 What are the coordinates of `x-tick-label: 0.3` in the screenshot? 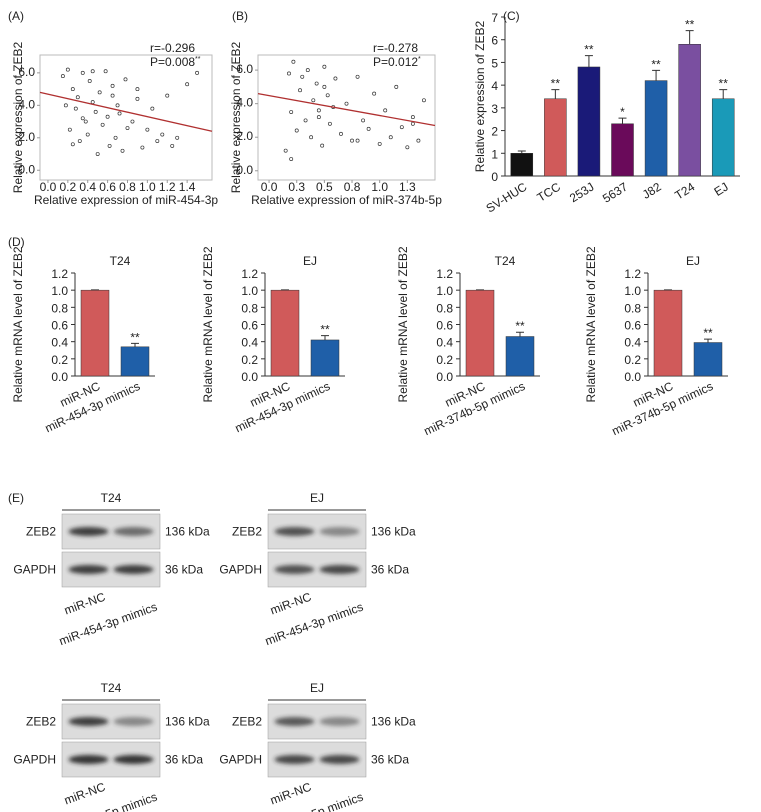 It's located at (296, 187).